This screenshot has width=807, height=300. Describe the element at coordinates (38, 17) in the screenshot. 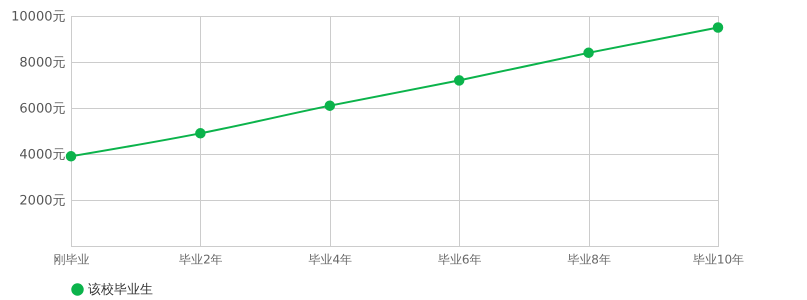

I see `y-tick-label: 10000元` at that location.